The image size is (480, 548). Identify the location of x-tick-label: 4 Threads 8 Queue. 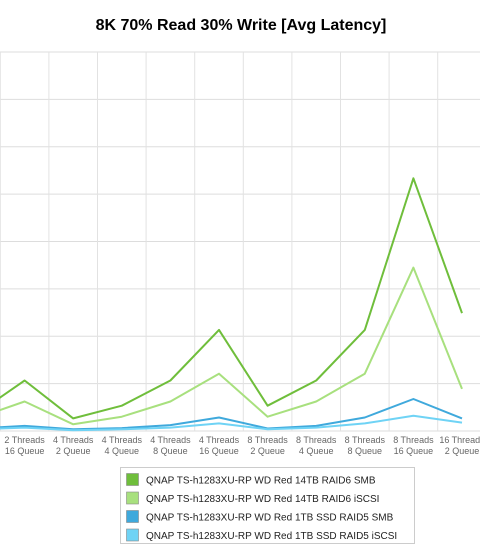
(170, 445).